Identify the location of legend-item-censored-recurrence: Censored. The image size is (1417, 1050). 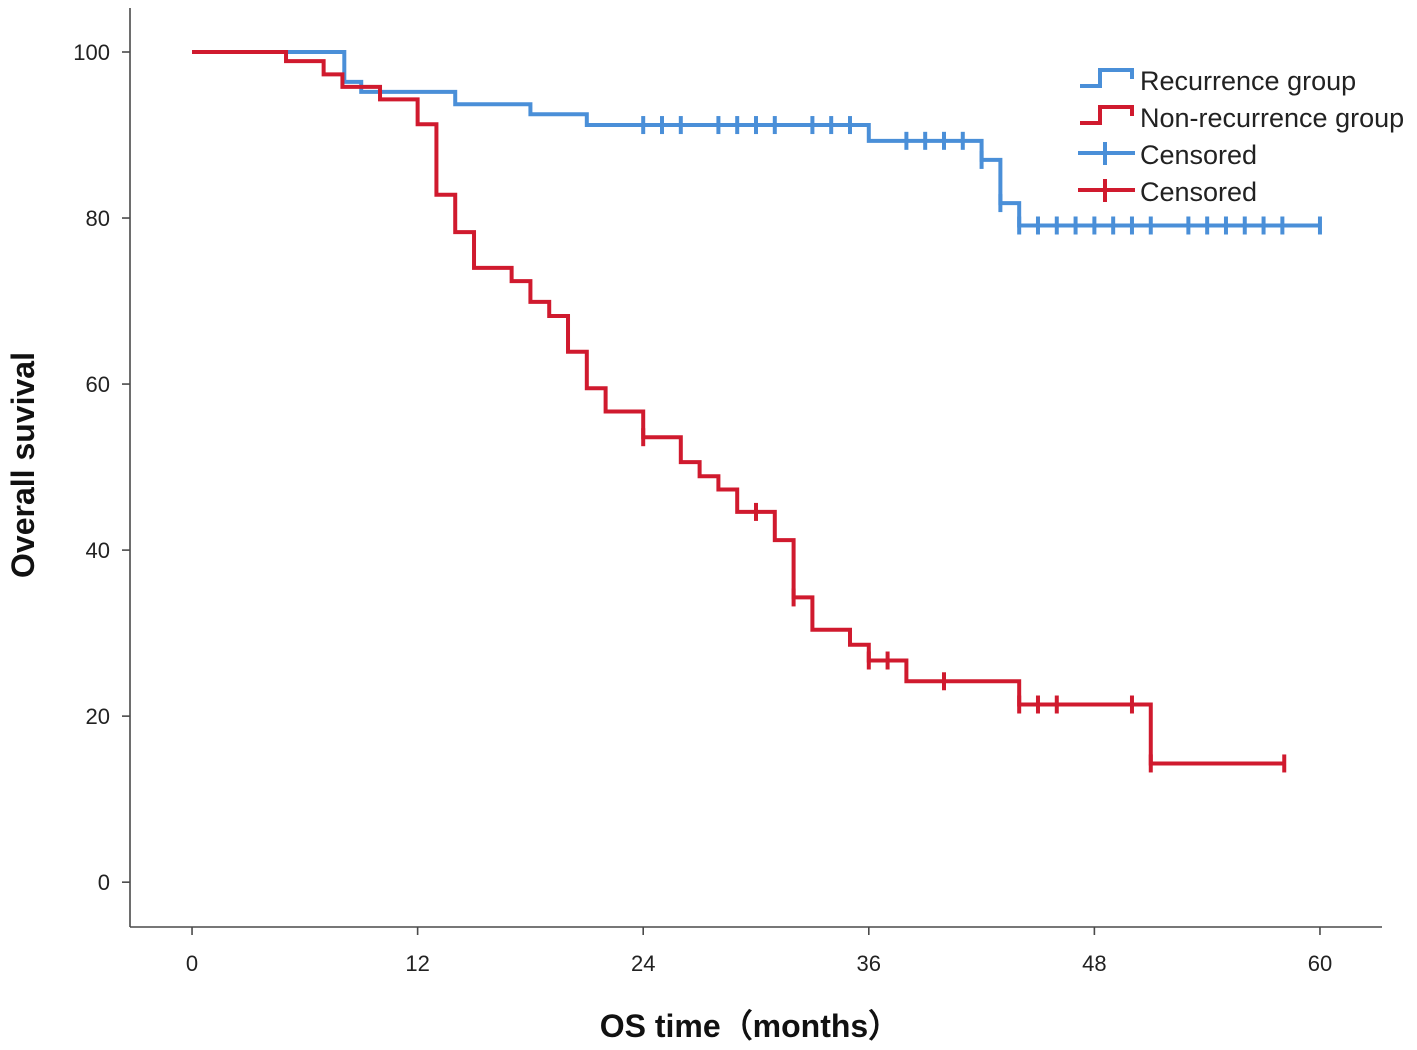
(1167, 155).